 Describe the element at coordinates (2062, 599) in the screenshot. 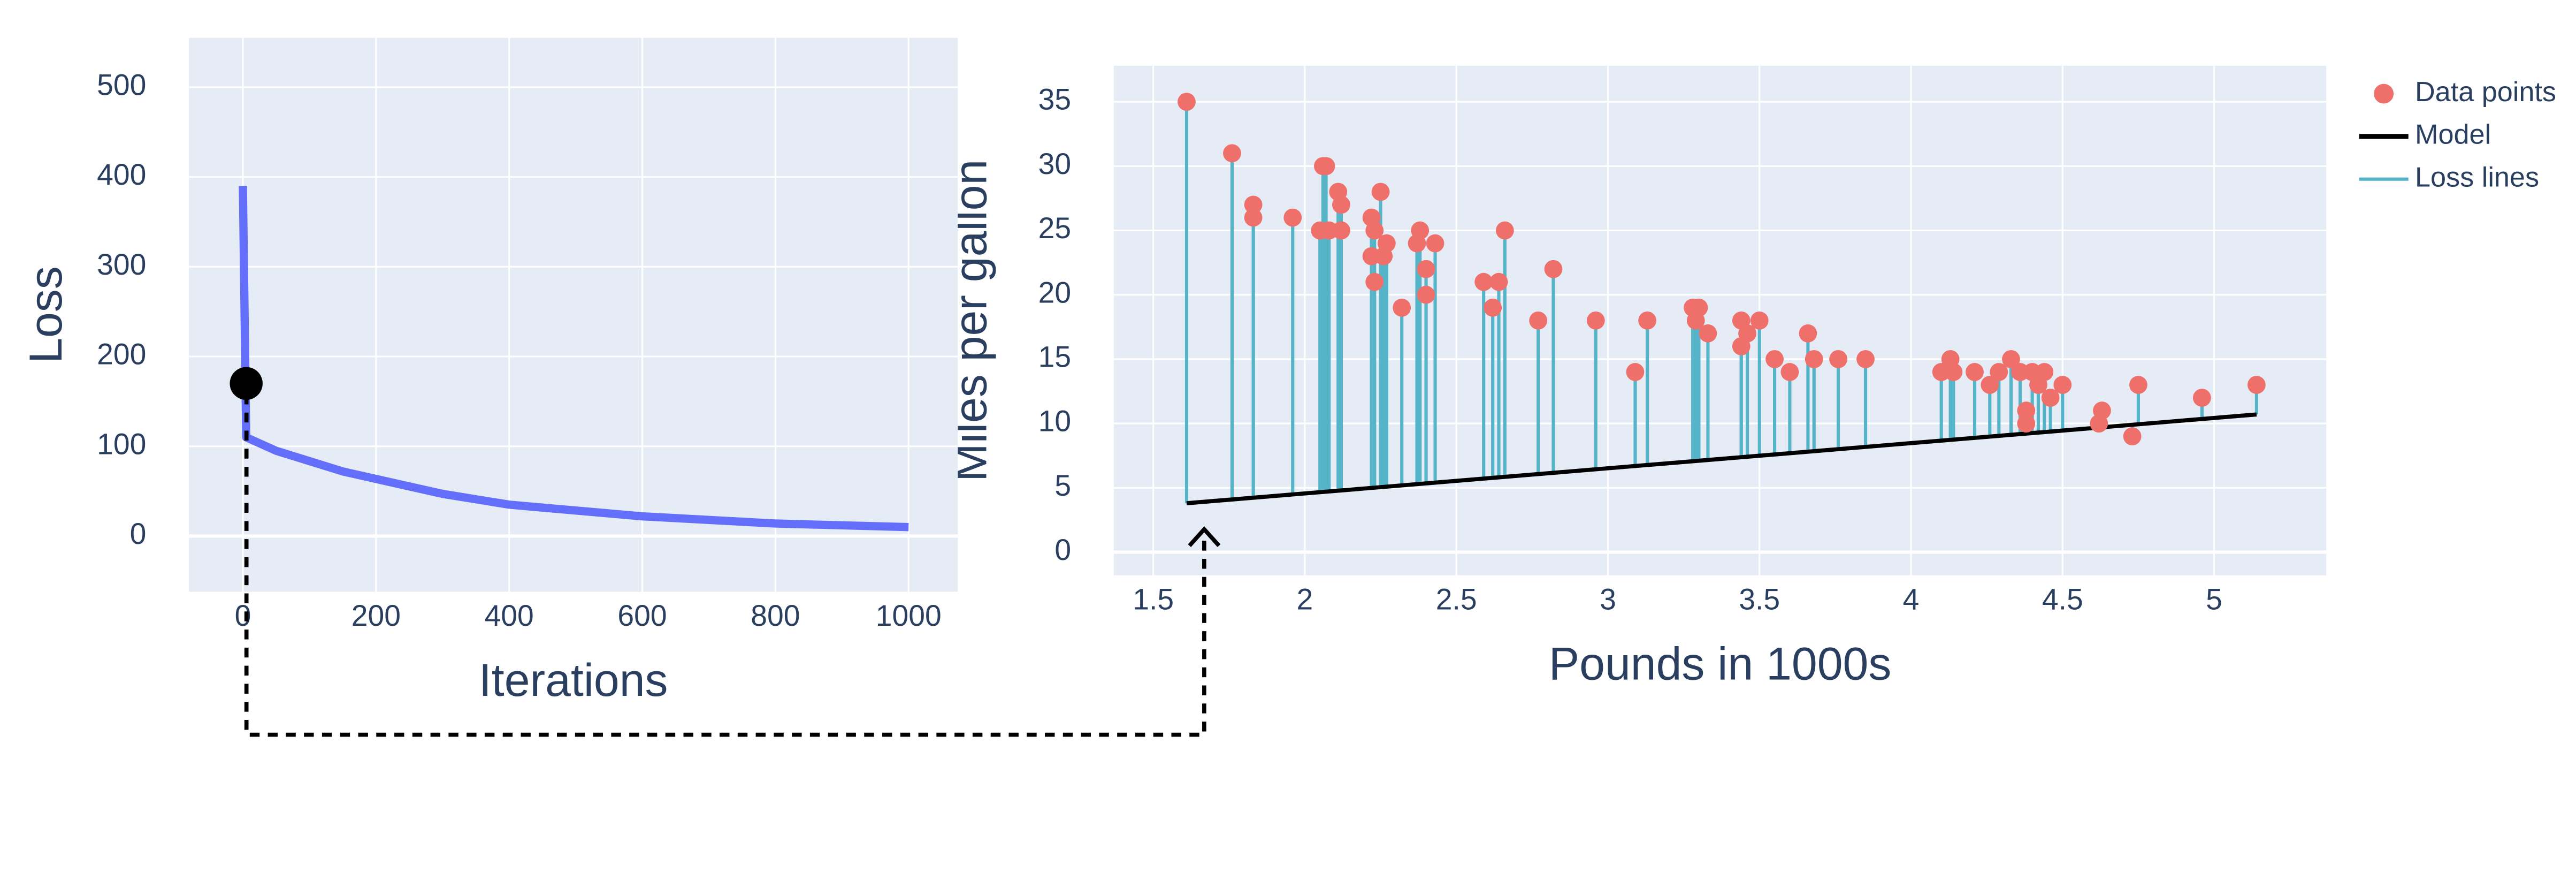

I see `x-tick-label: 4.5` at that location.